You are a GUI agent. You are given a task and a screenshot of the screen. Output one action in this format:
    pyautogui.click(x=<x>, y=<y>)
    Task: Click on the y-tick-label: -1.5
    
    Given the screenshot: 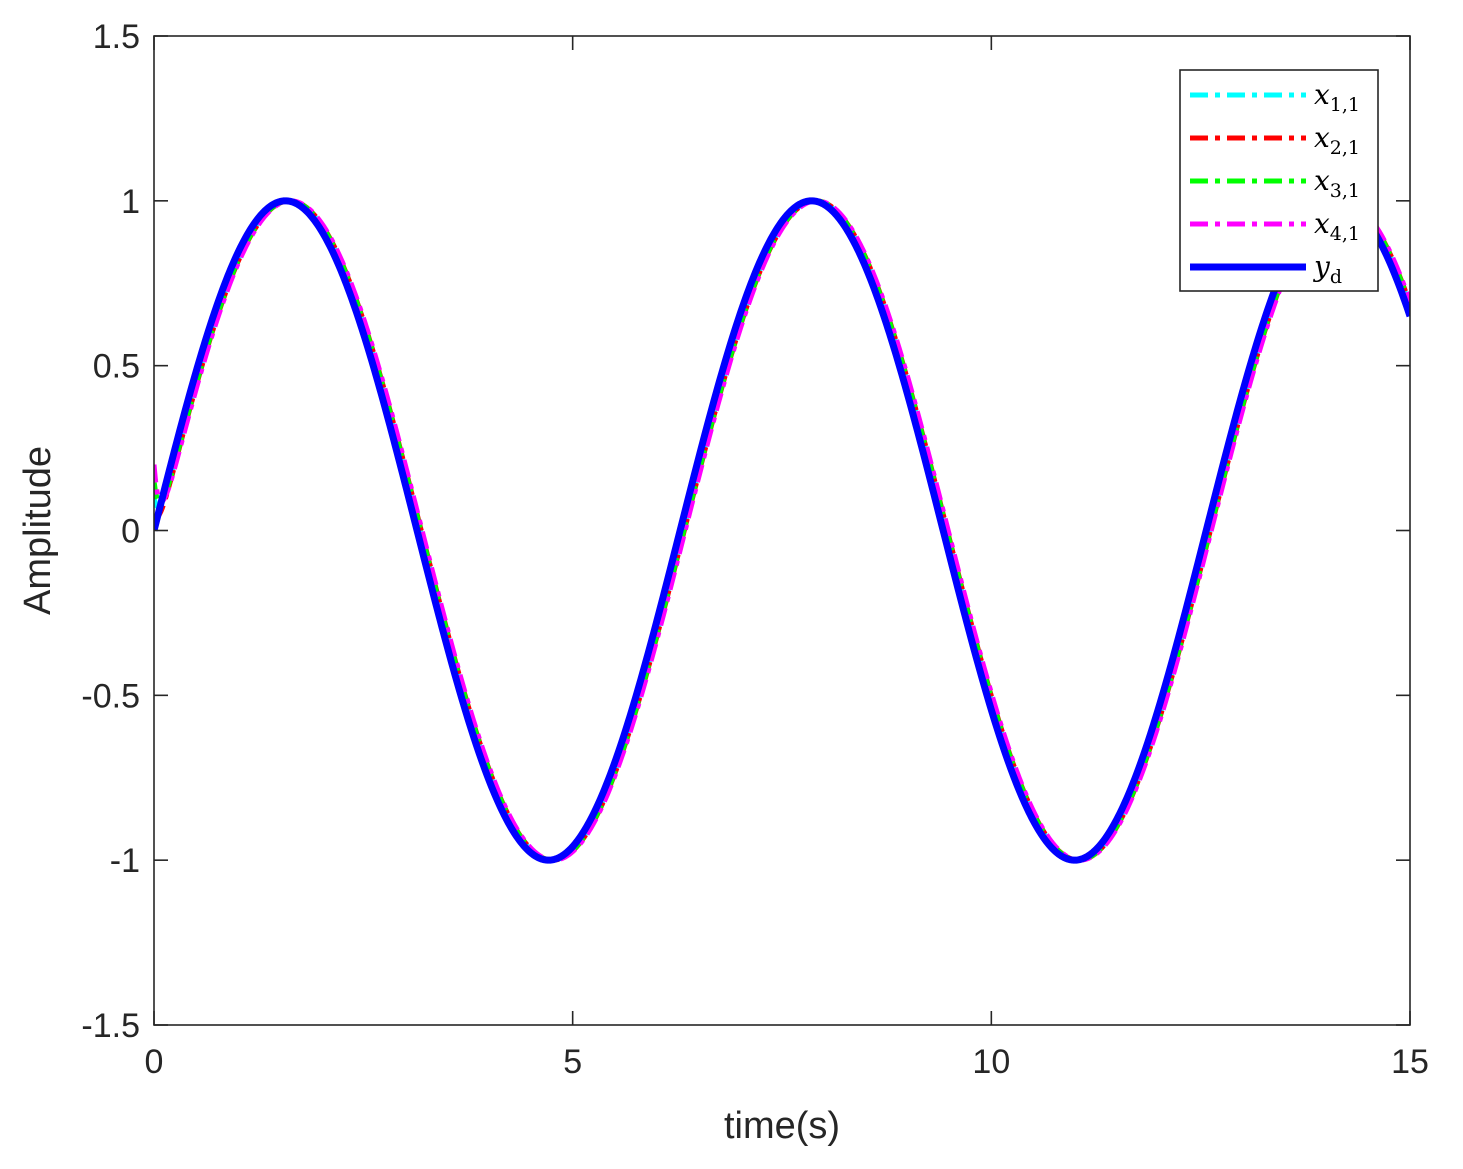 What is the action you would take?
    pyautogui.click(x=110, y=1026)
    